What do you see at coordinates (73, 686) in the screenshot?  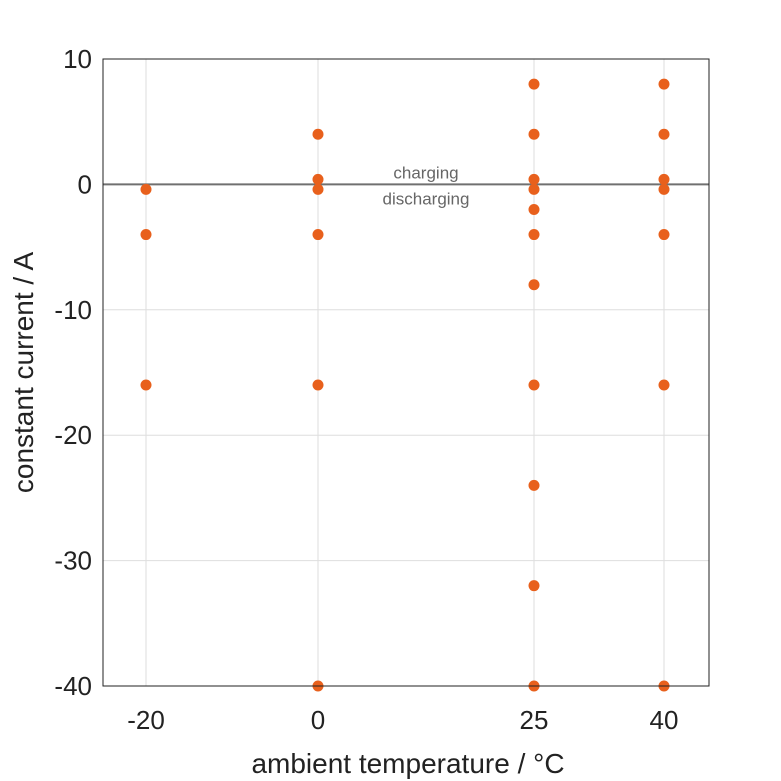 I see `y-tick-label: -40` at bounding box center [73, 686].